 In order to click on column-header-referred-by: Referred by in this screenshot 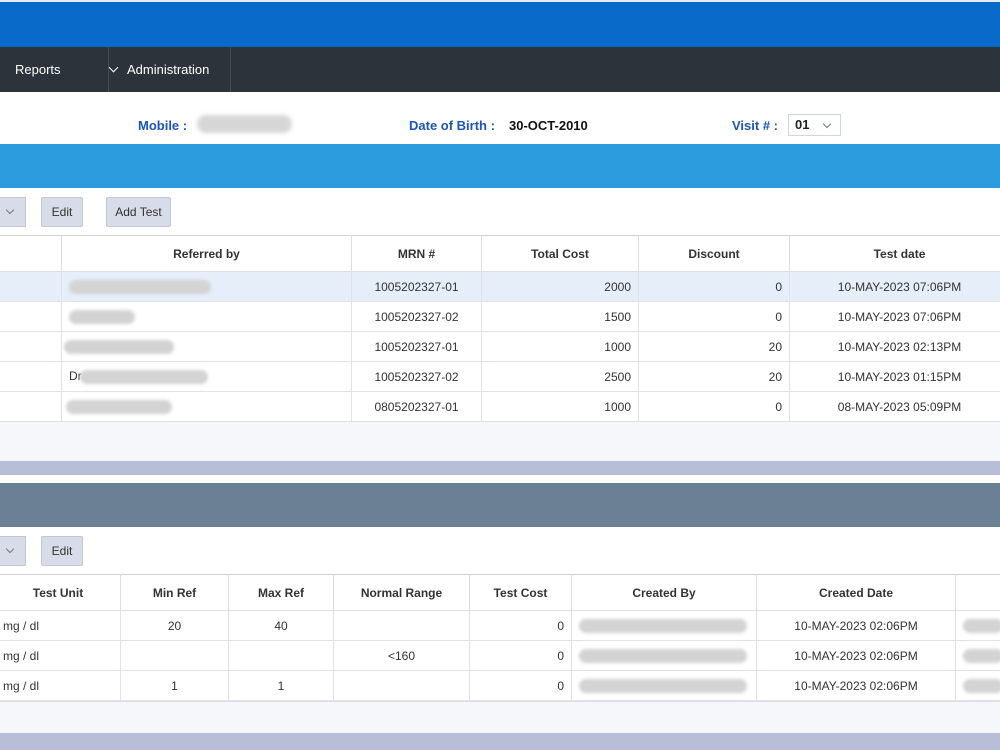, I will do `click(206, 253)`.